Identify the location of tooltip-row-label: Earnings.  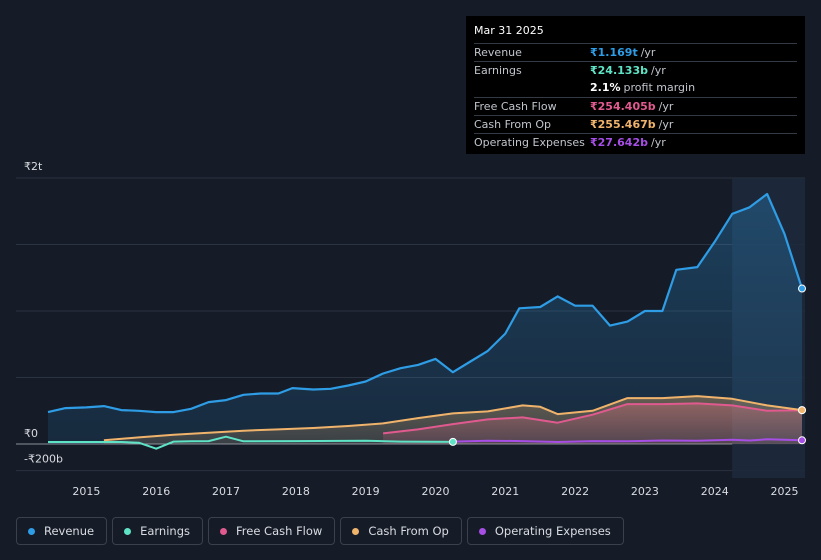
(498, 71).